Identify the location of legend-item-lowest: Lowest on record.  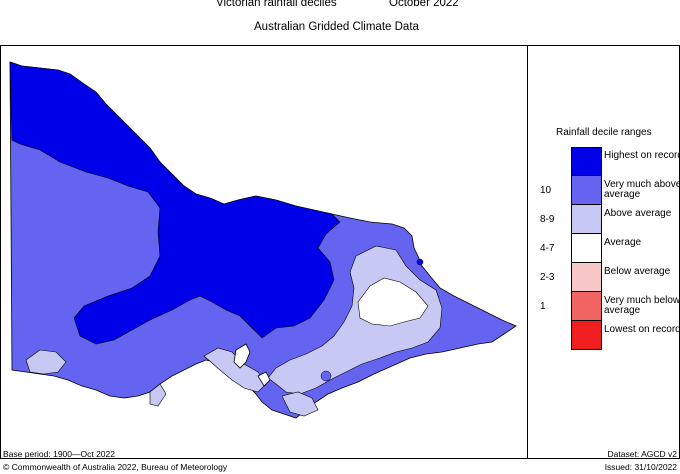
(610, 335).